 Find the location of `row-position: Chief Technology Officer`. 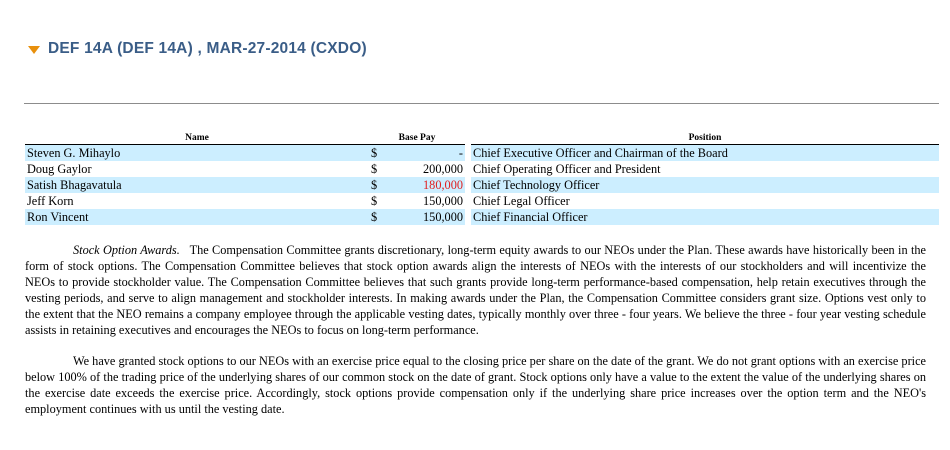

row-position: Chief Technology Officer is located at coordinates (705, 185).